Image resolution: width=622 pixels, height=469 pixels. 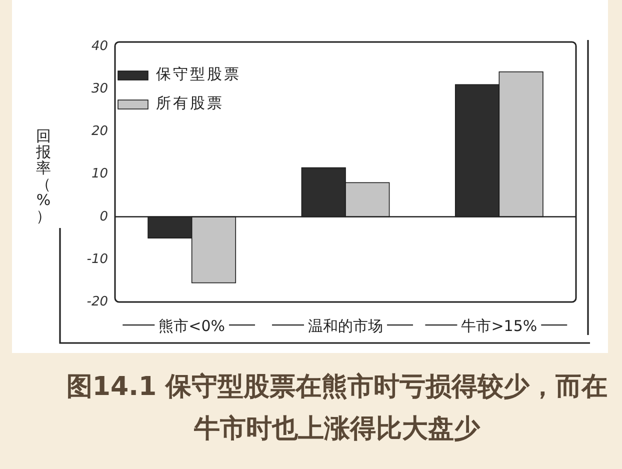 What do you see at coordinates (198, 74) in the screenshot?
I see `legend-label: 保守型股票` at bounding box center [198, 74].